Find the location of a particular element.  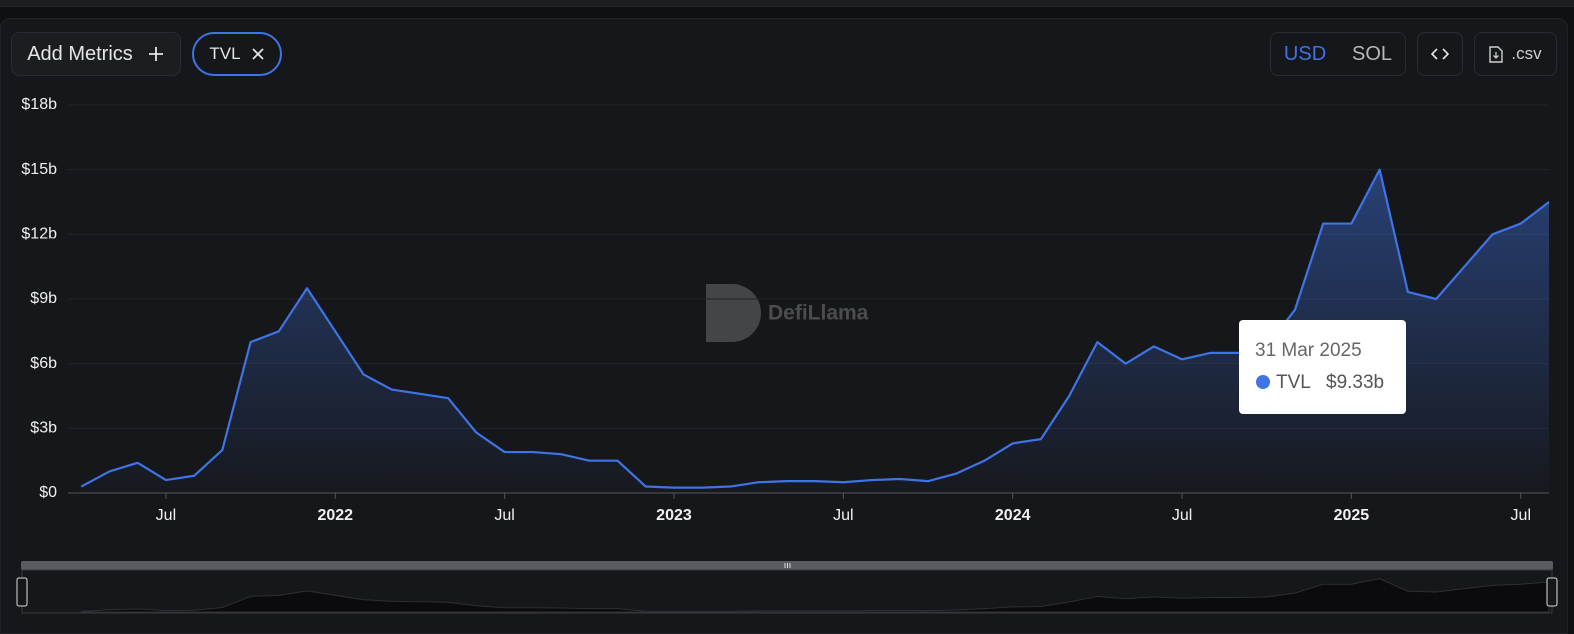

watermark-text: DefiLlama is located at coordinates (818, 313).